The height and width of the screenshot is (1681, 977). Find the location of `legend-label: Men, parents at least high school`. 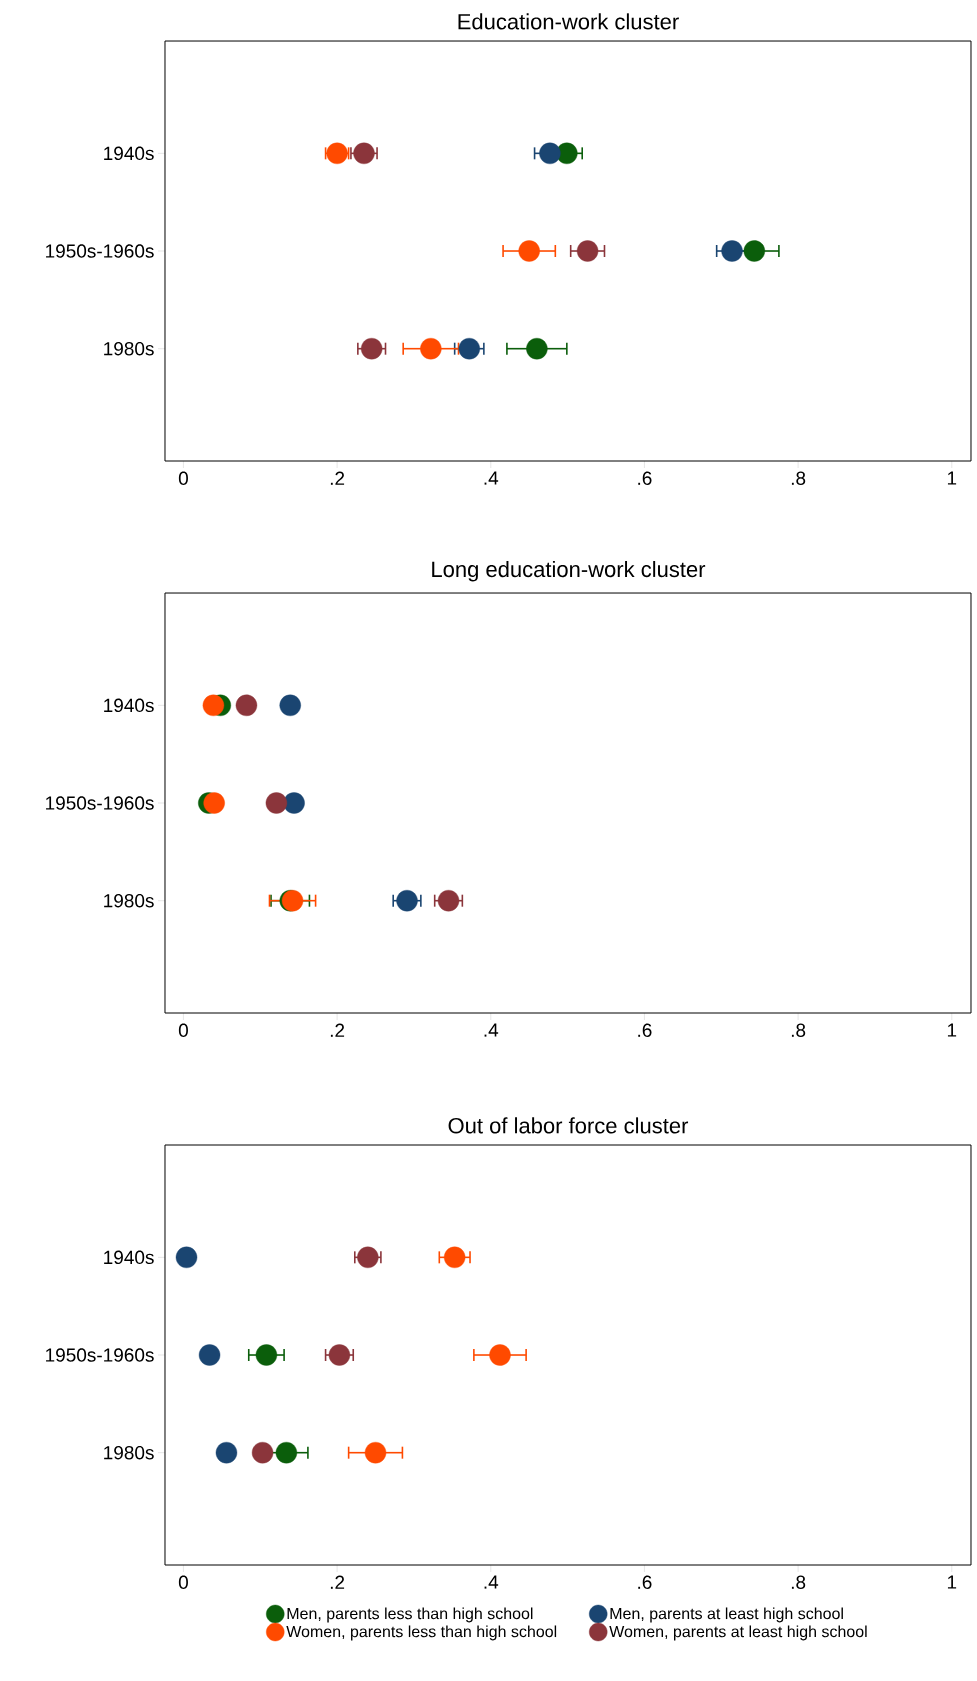

legend-label: Men, parents at least high school is located at coordinates (726, 1615).